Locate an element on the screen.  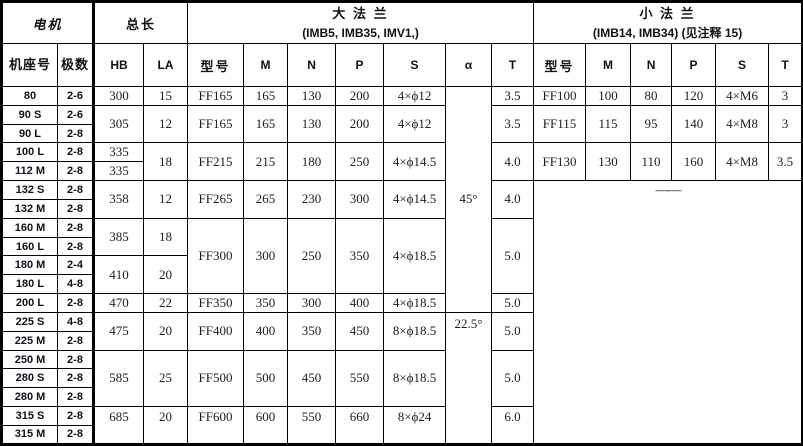
motor-group-header: 电机 is located at coordinates (48, 22).